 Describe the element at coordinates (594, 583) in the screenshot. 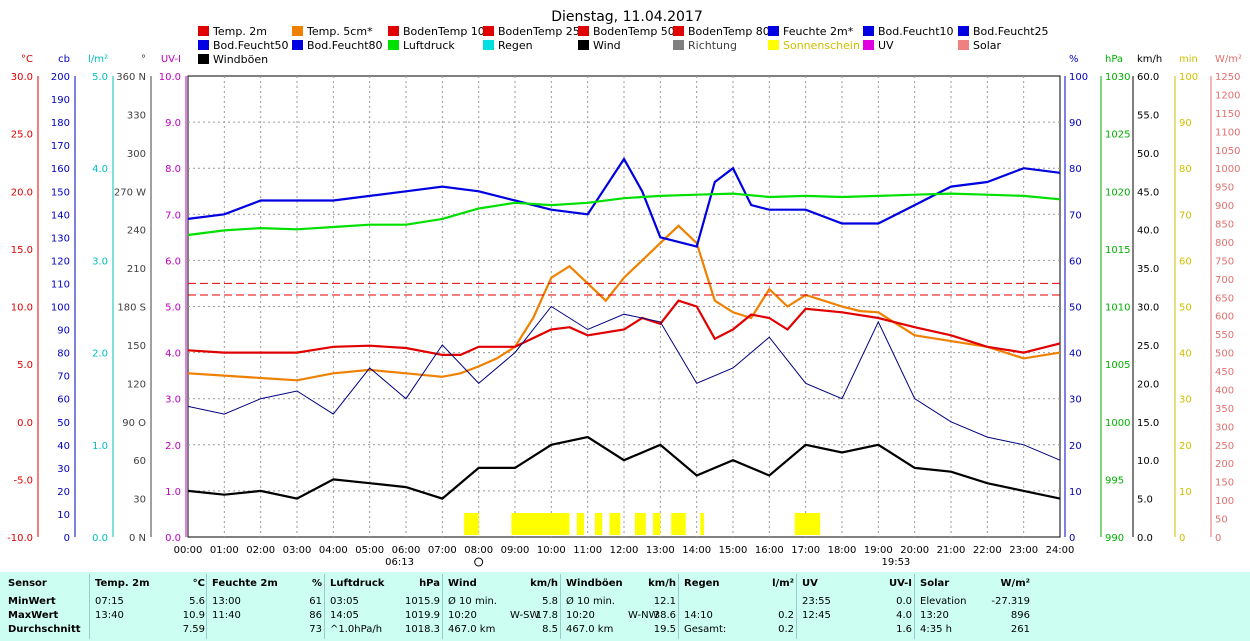

I see `stats-column-title: Windböen` at that location.